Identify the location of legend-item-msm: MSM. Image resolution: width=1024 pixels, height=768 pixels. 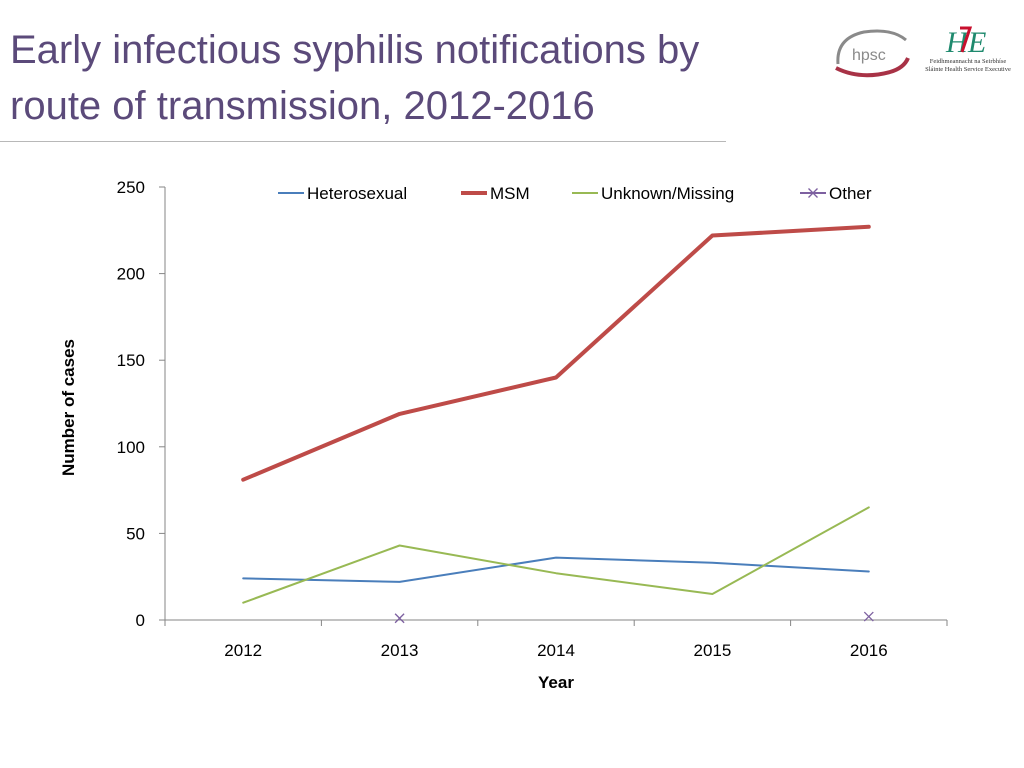
(495, 193).